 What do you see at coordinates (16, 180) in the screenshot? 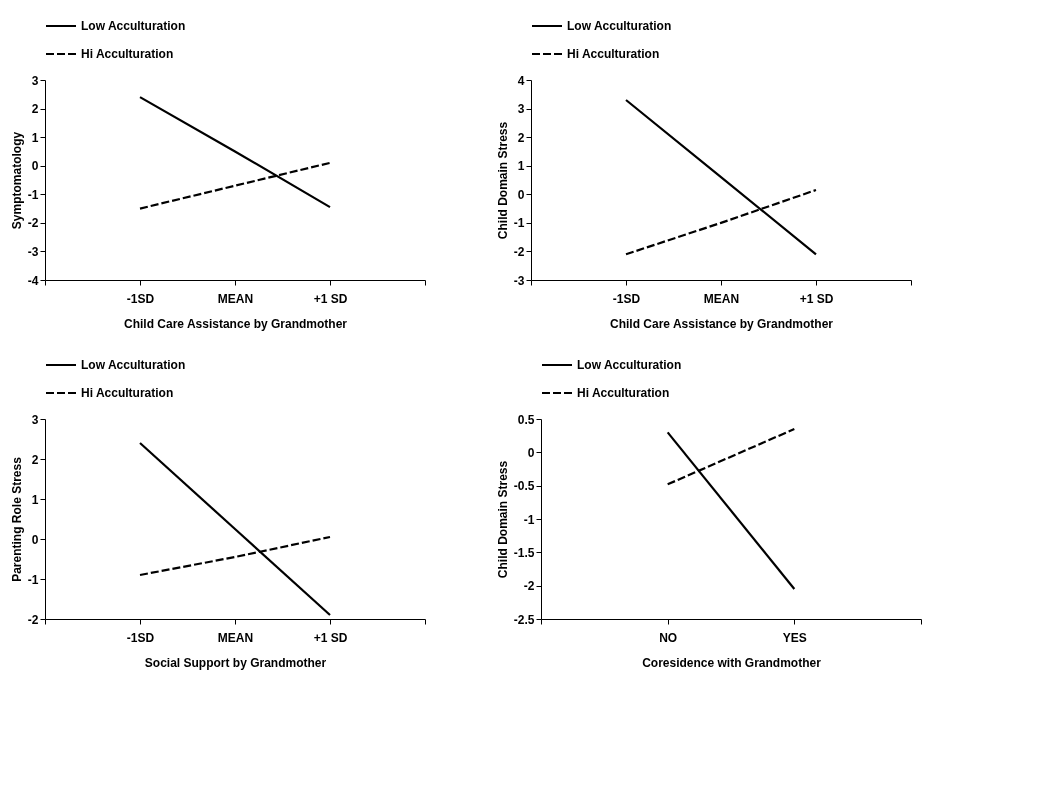
I see `y-axis-title: Symptomatology` at bounding box center [16, 180].